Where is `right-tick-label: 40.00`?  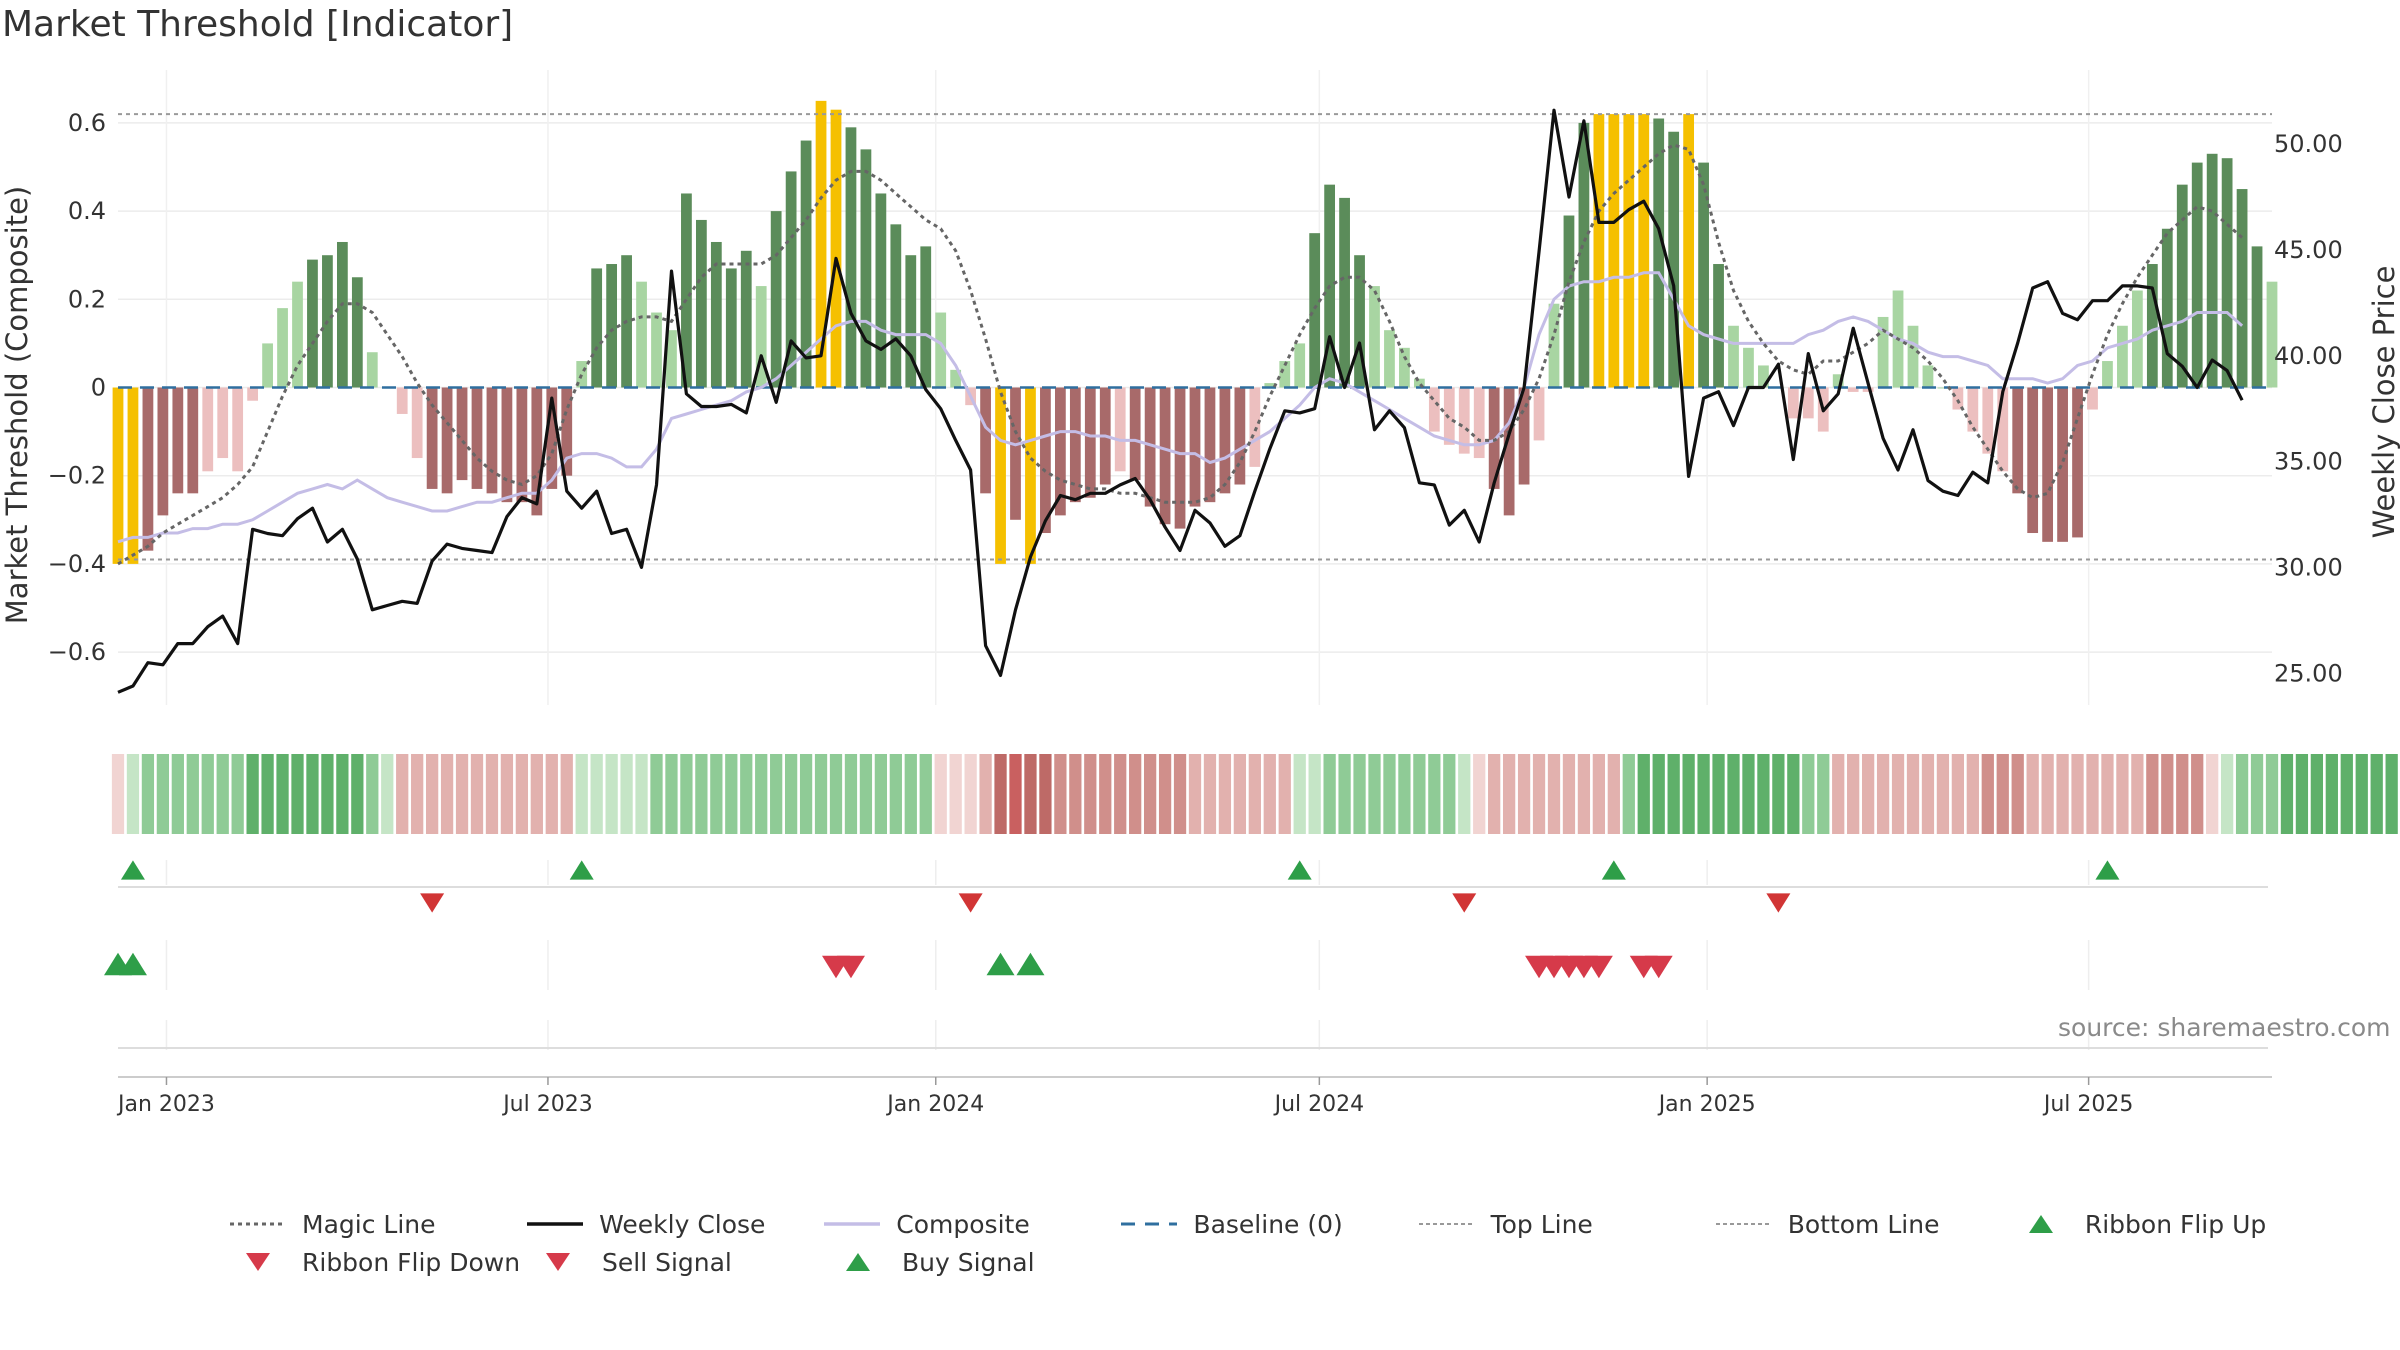 right-tick-label: 40.00 is located at coordinates (2308, 356).